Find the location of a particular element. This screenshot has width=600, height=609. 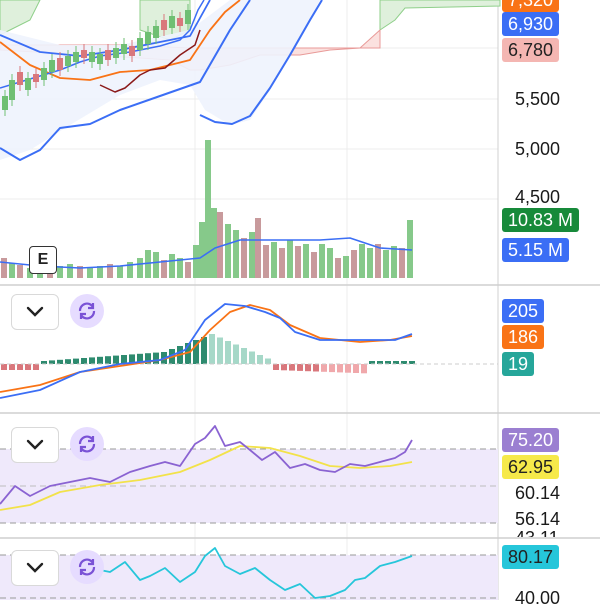

macd-refresh-button is located at coordinates (87, 311).